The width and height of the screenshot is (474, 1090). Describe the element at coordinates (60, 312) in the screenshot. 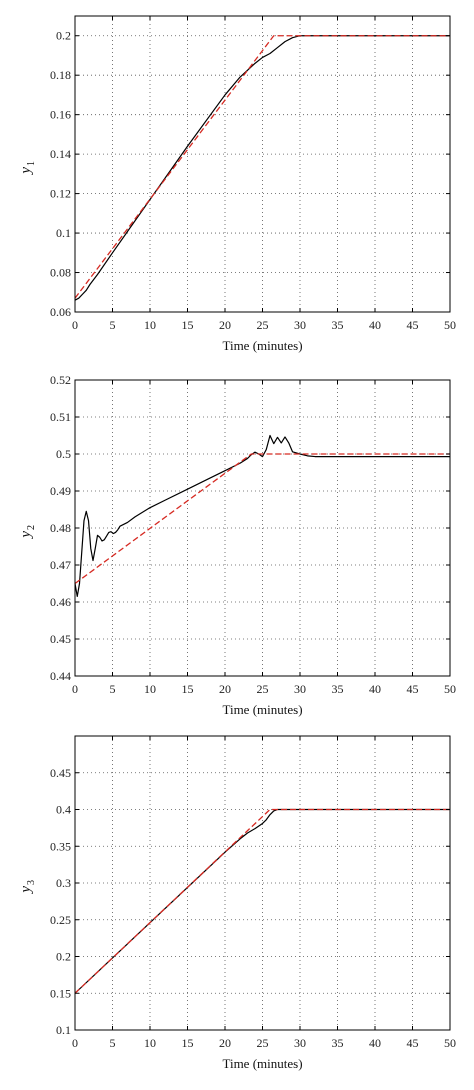

I see `y-tick-label: 0.06` at that location.